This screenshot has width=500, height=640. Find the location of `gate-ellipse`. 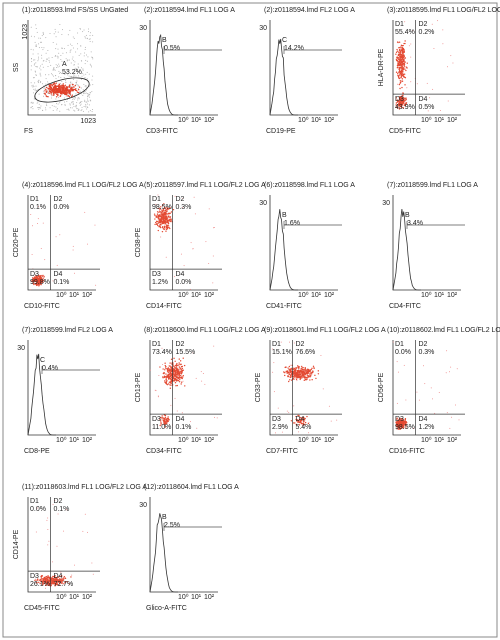

gate-ellipse is located at coordinates (62, 90).